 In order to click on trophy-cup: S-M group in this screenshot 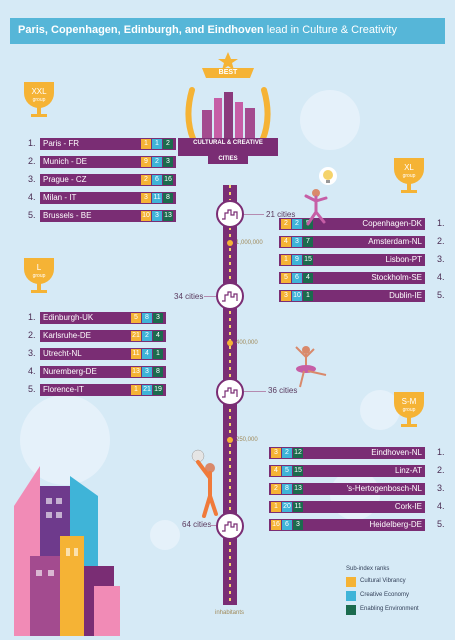, I will do `click(409, 405)`.